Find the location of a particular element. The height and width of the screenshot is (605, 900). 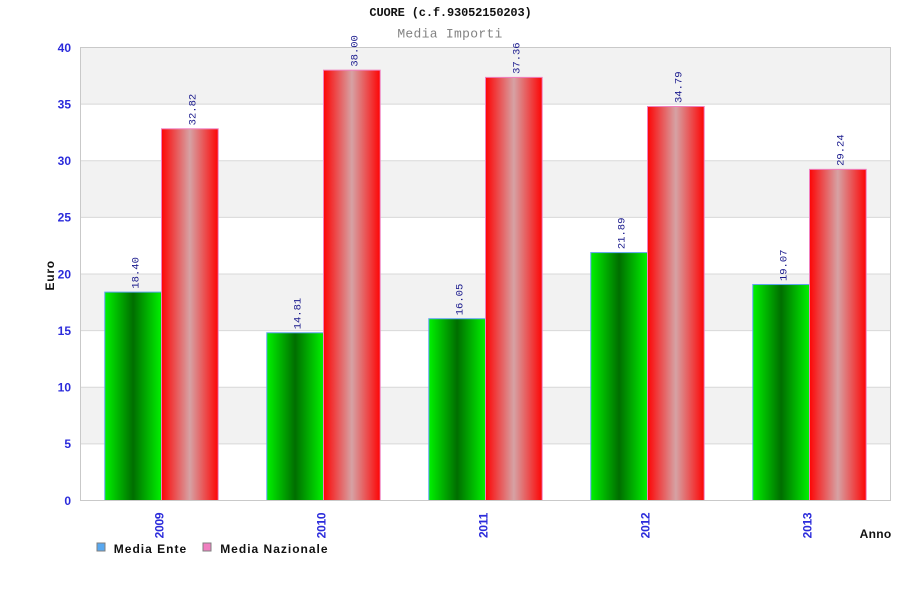

svg-text: 2012 is located at coordinates (646, 525).